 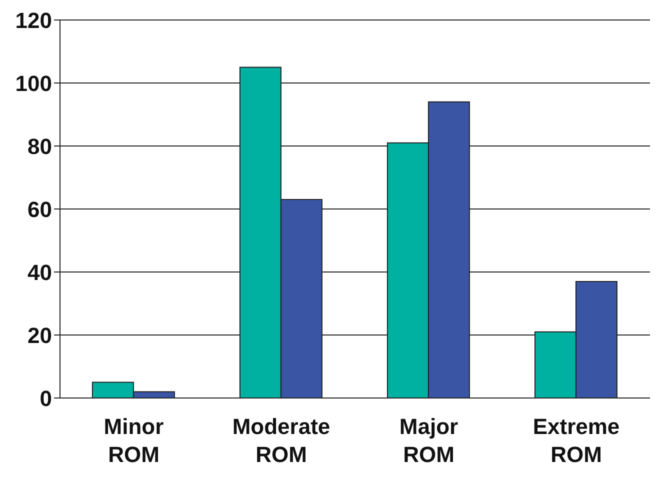 I want to click on x-tick-label: Minor ROM, so click(x=134, y=440).